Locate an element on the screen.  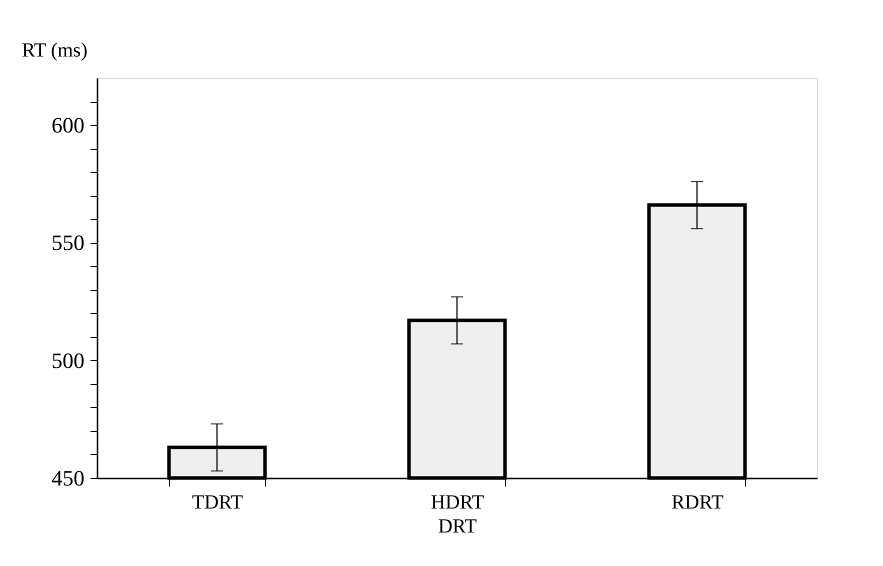
y-axis-title: RT (ms) is located at coordinates (55, 51).